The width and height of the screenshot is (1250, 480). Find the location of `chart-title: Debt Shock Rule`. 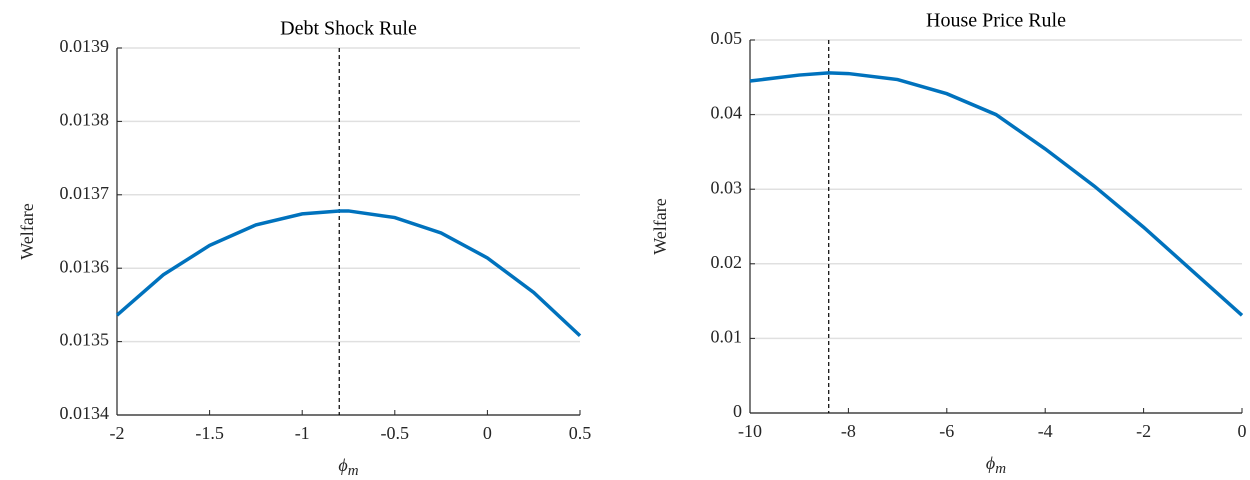

chart-title: Debt Shock Rule is located at coordinates (348, 29).